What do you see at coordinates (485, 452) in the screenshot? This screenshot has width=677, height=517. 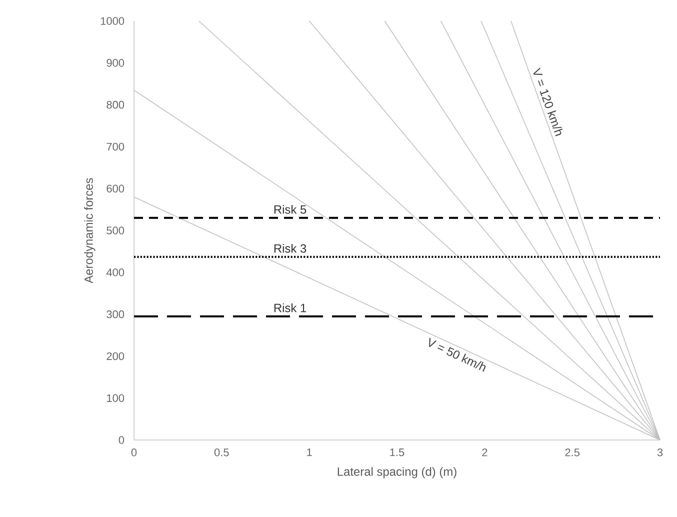 I see `x-tick-label: 2` at bounding box center [485, 452].